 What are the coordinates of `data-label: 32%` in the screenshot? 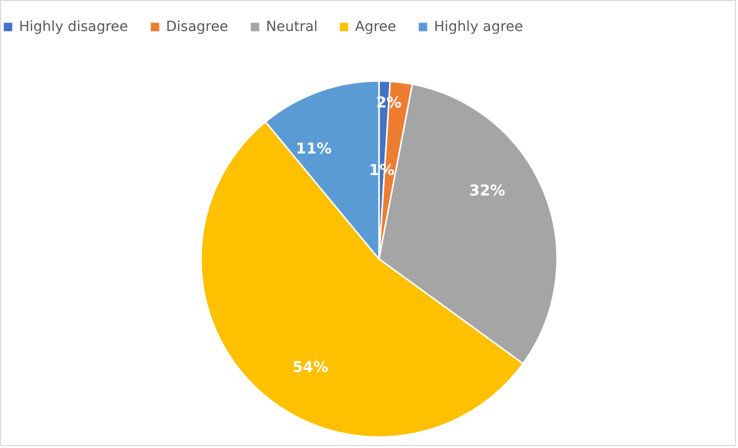 It's located at (487, 190).